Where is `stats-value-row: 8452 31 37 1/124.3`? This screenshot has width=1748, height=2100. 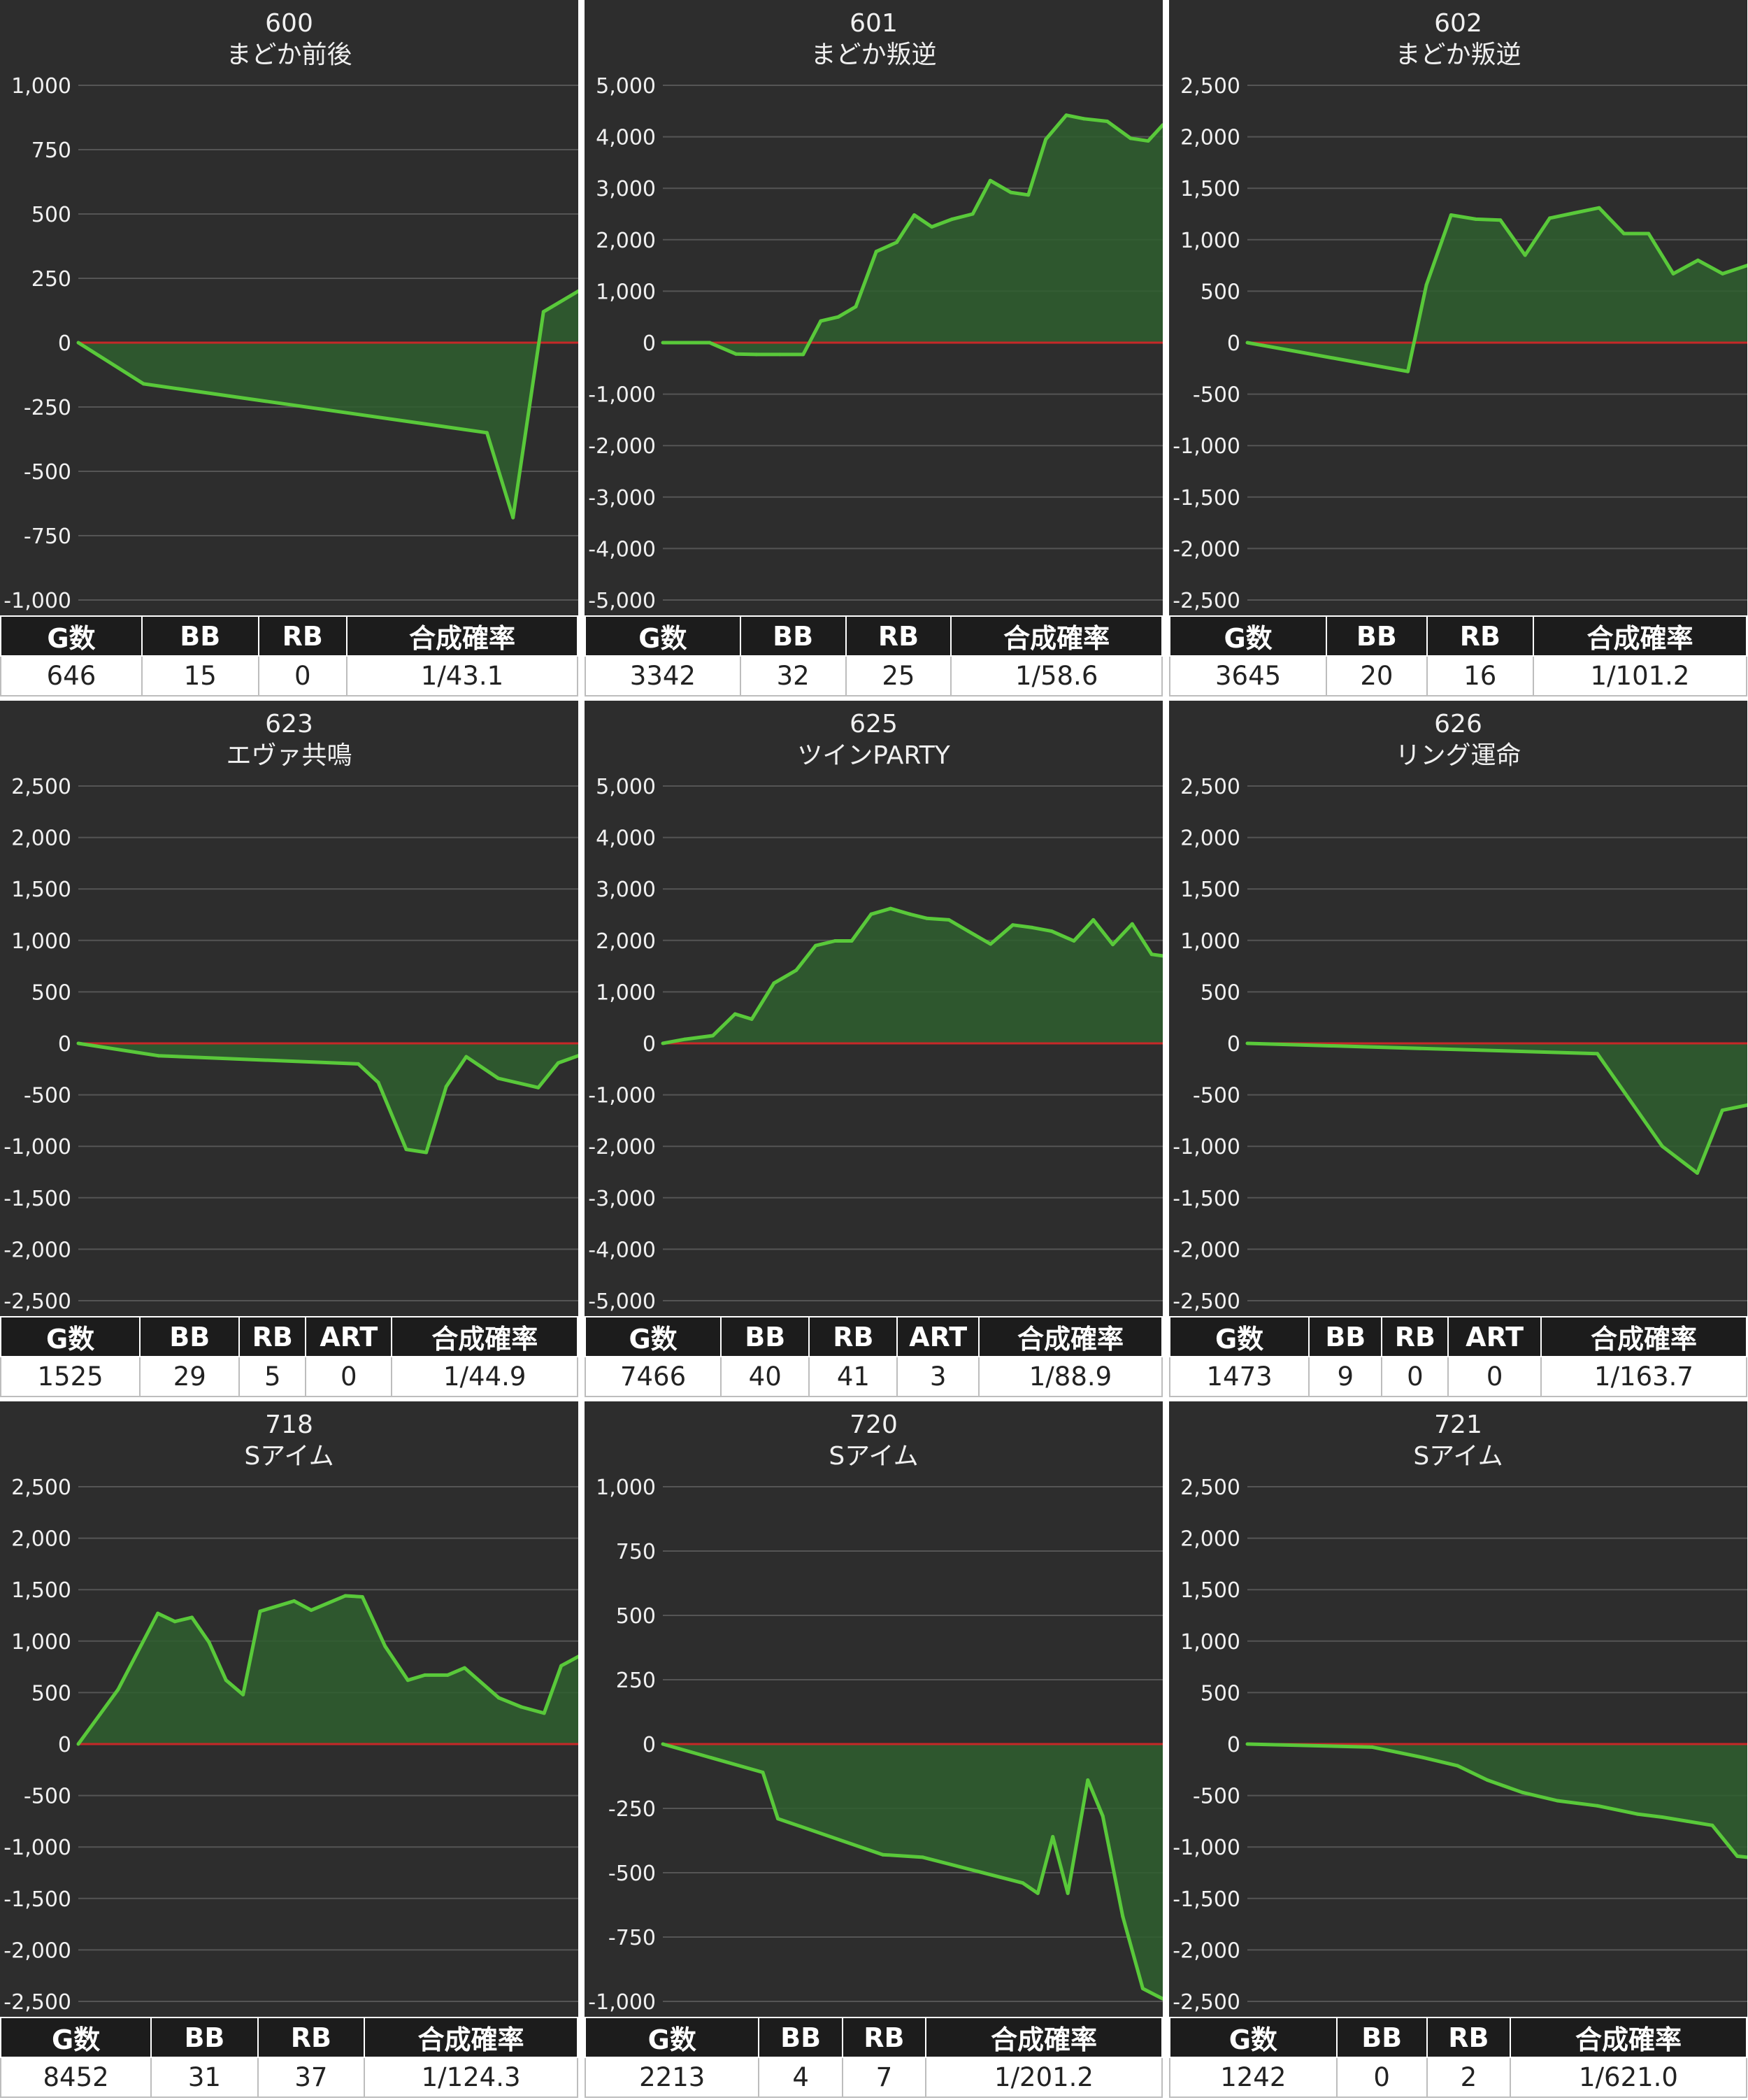
stats-value-row: 8452 31 37 1/124.3 is located at coordinates (289, 2077).